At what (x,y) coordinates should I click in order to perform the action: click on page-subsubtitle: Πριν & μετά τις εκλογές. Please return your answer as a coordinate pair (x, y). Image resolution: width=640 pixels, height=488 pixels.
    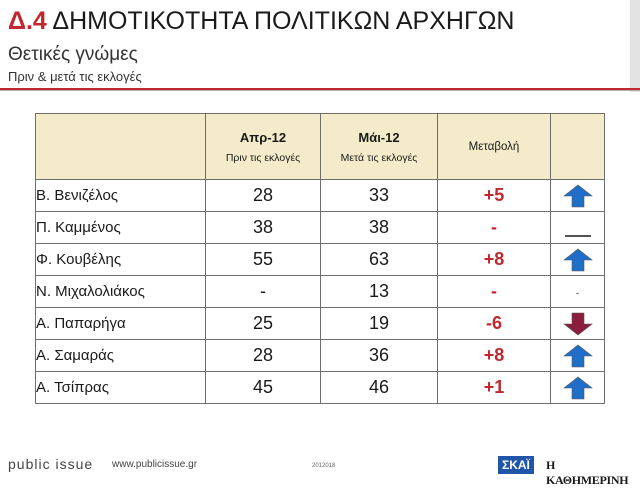
    Looking at the image, I should click on (75, 76).